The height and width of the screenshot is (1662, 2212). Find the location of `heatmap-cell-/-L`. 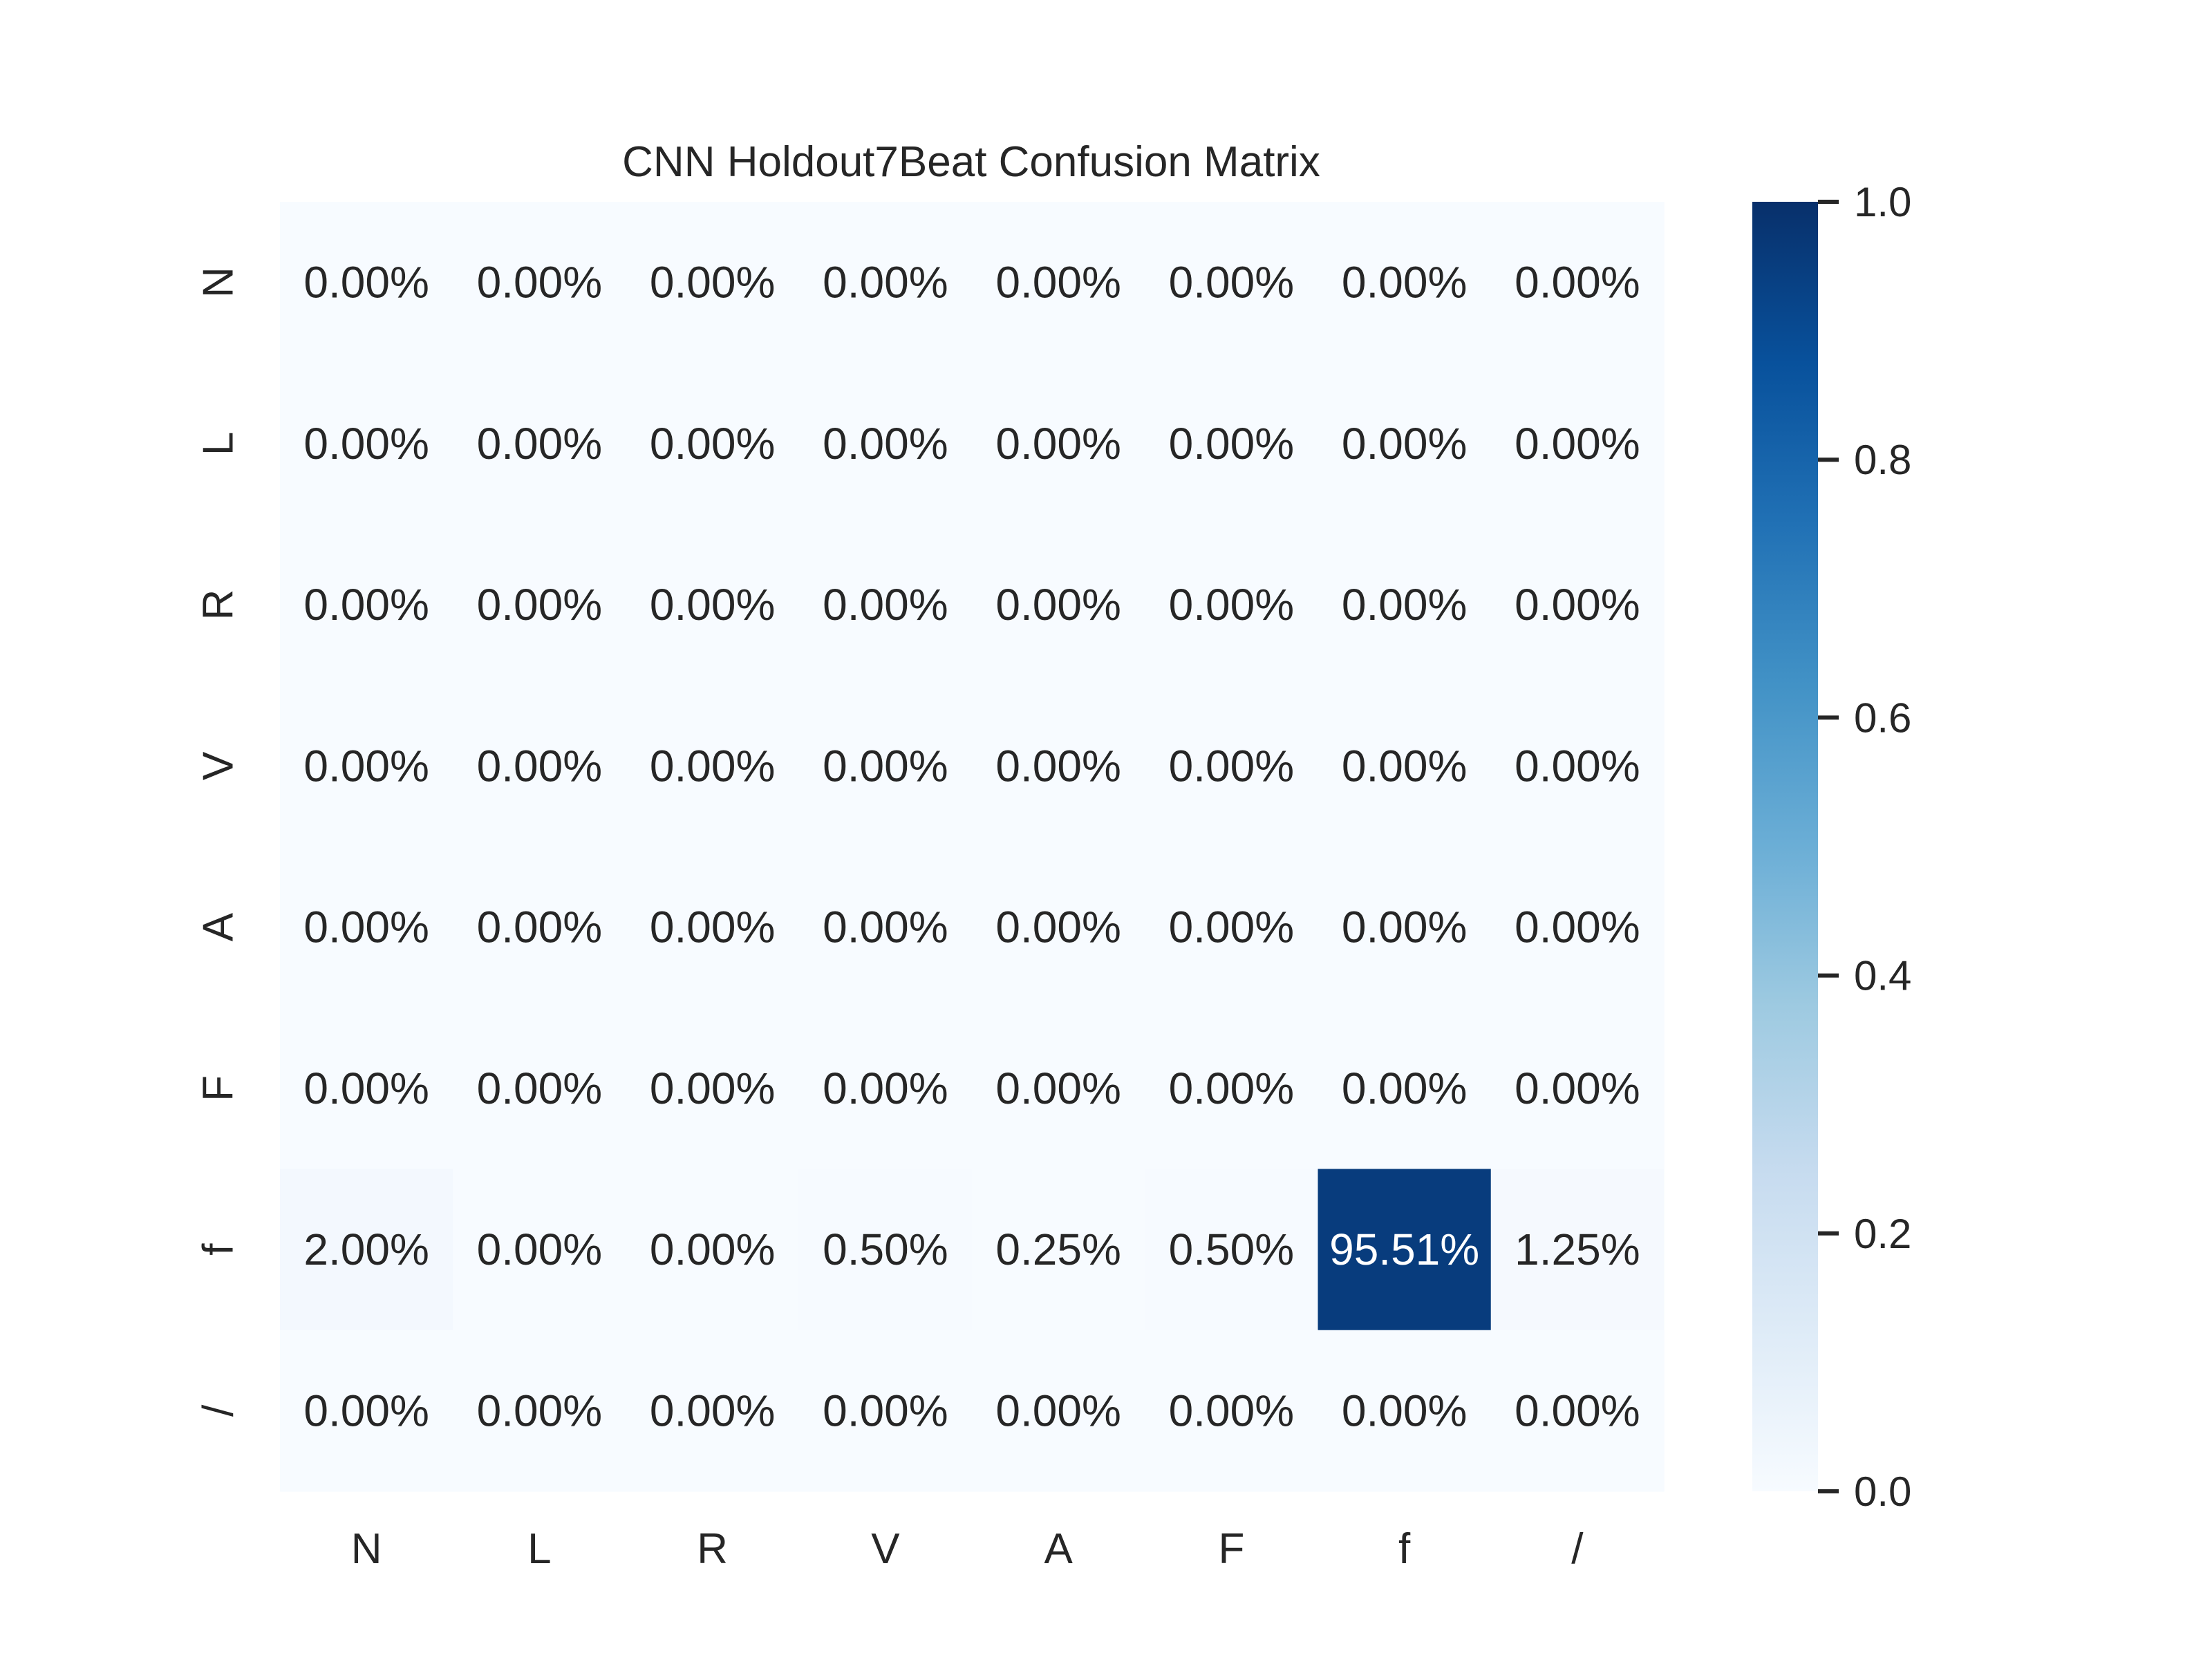

heatmap-cell-/-L is located at coordinates (540, 1411).